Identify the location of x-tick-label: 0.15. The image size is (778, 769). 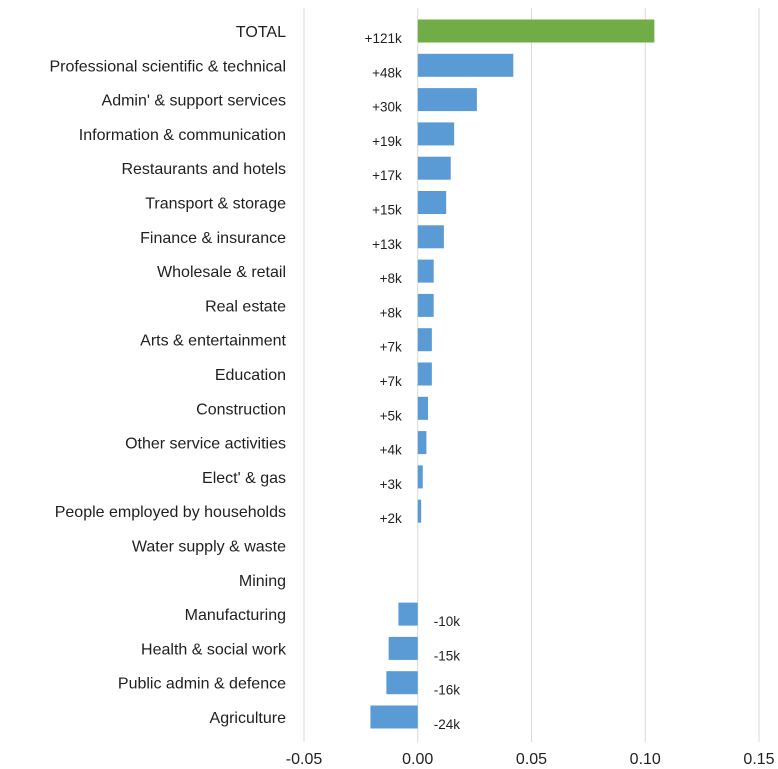
(758, 759).